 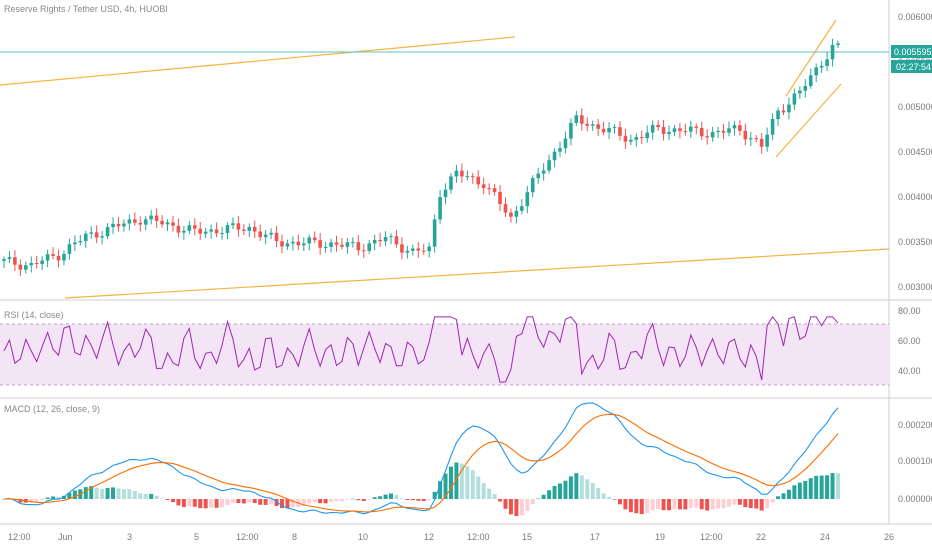 I want to click on macd-title: MACD (12, 26, close, 9), so click(x=52, y=409).